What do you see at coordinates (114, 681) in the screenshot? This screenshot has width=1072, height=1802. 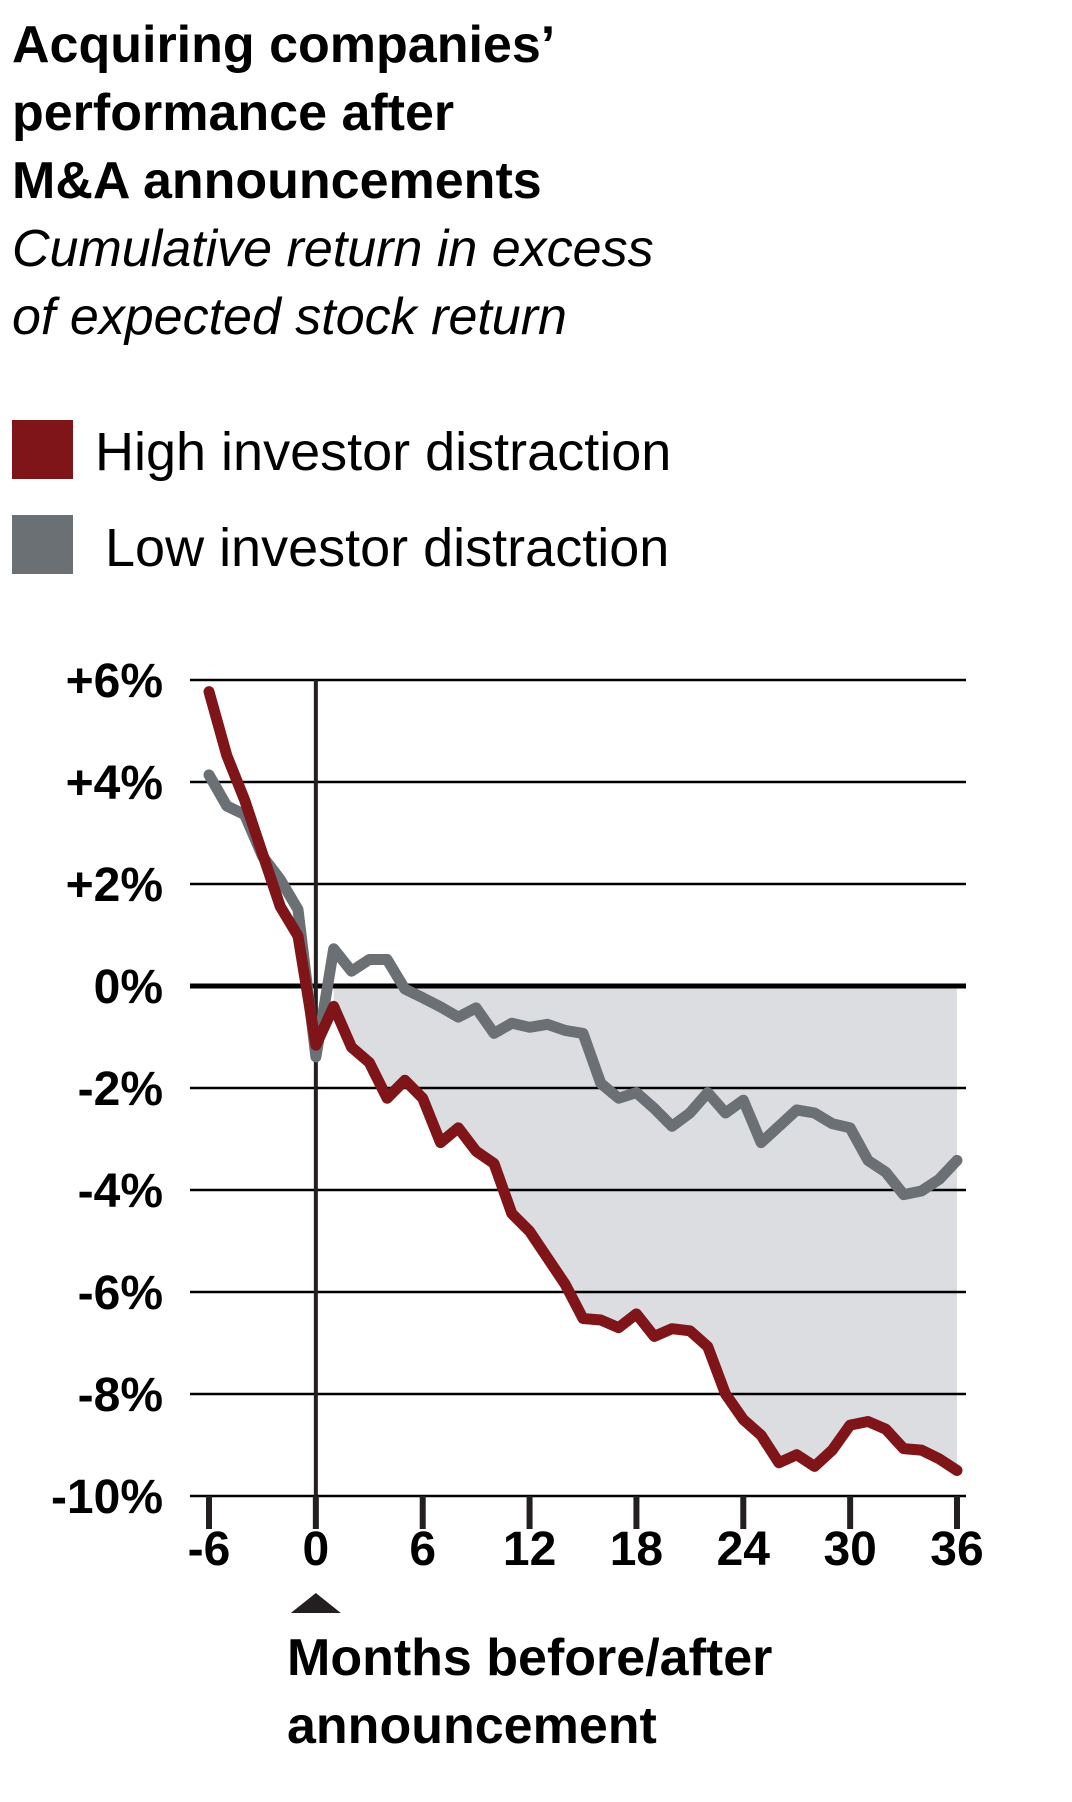 I see `y-tick-label: +6%` at bounding box center [114, 681].